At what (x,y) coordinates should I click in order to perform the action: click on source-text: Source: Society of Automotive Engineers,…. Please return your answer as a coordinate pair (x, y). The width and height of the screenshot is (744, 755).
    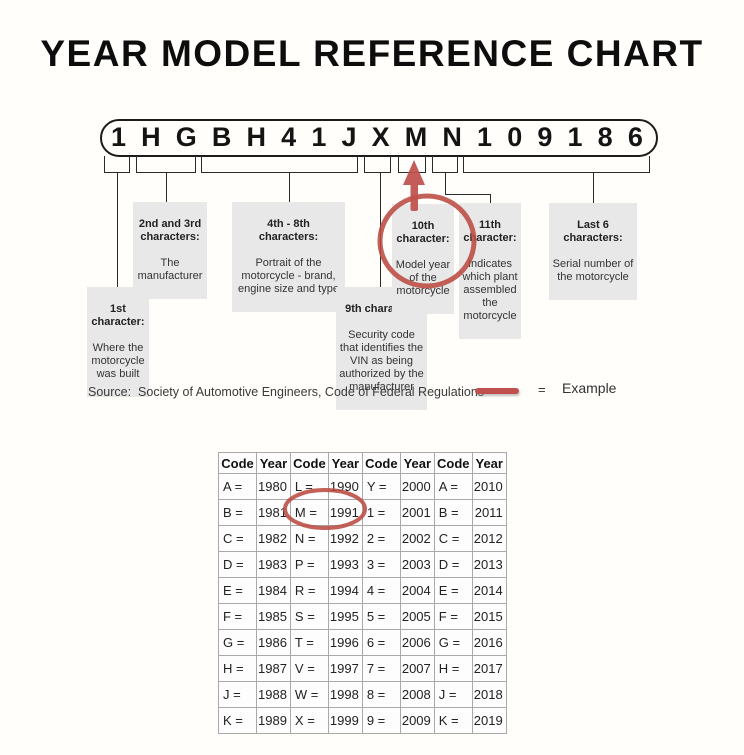
    Looking at the image, I should click on (286, 392).